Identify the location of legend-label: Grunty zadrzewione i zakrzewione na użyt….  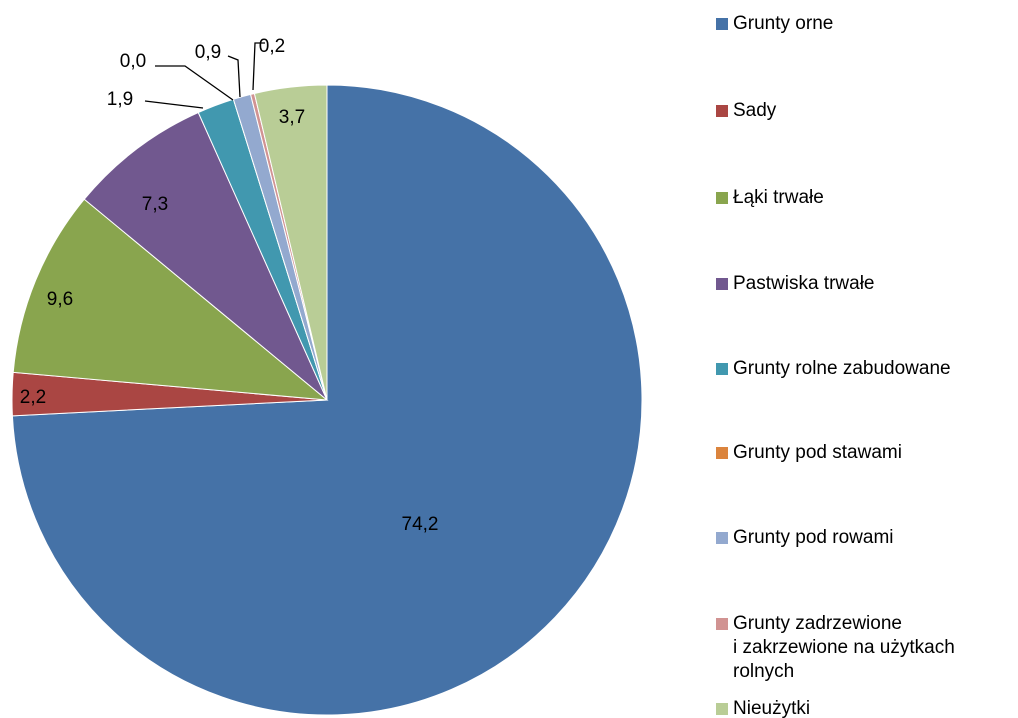
(844, 647).